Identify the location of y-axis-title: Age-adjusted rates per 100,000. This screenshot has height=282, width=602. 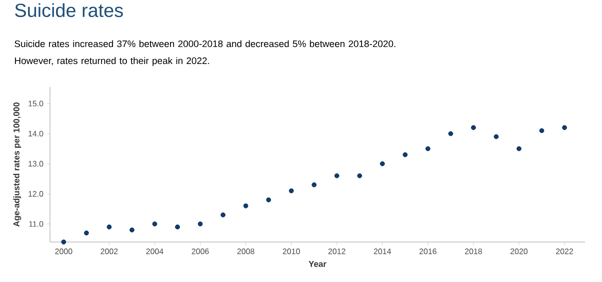
(17, 164).